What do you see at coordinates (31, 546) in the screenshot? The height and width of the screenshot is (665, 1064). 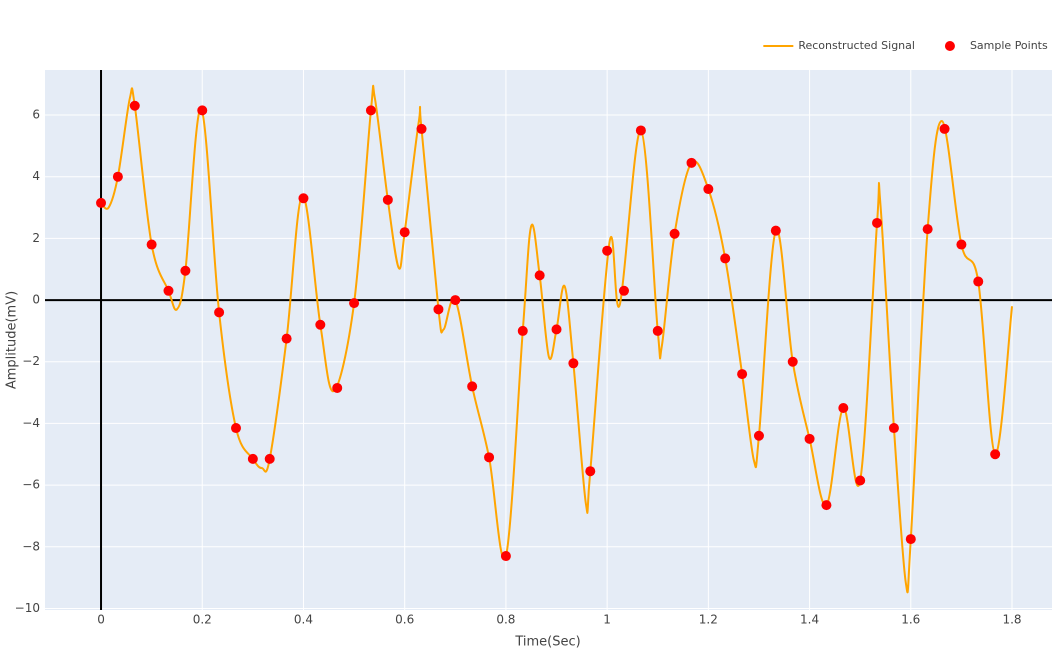 I see `y-tick-label: −8` at bounding box center [31, 546].